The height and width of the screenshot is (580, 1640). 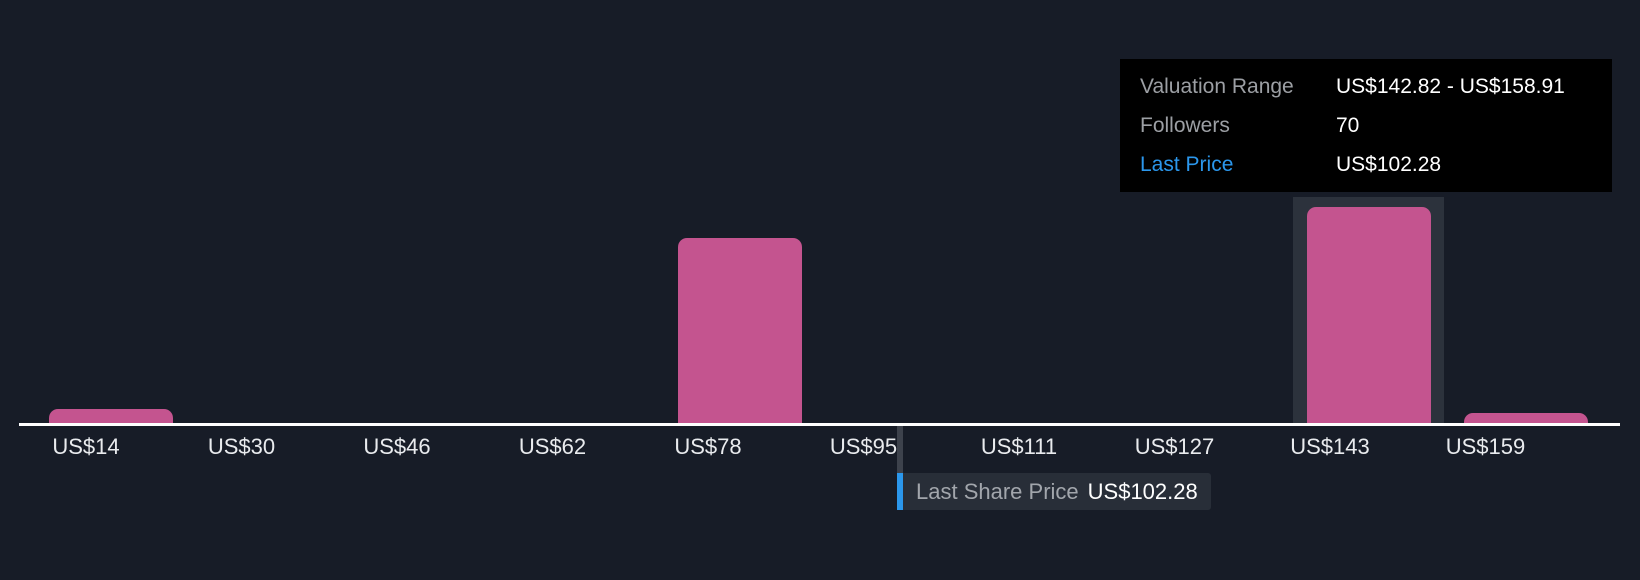 What do you see at coordinates (1389, 164) in the screenshot?
I see `tooltip-value-last-price: US$102.28` at bounding box center [1389, 164].